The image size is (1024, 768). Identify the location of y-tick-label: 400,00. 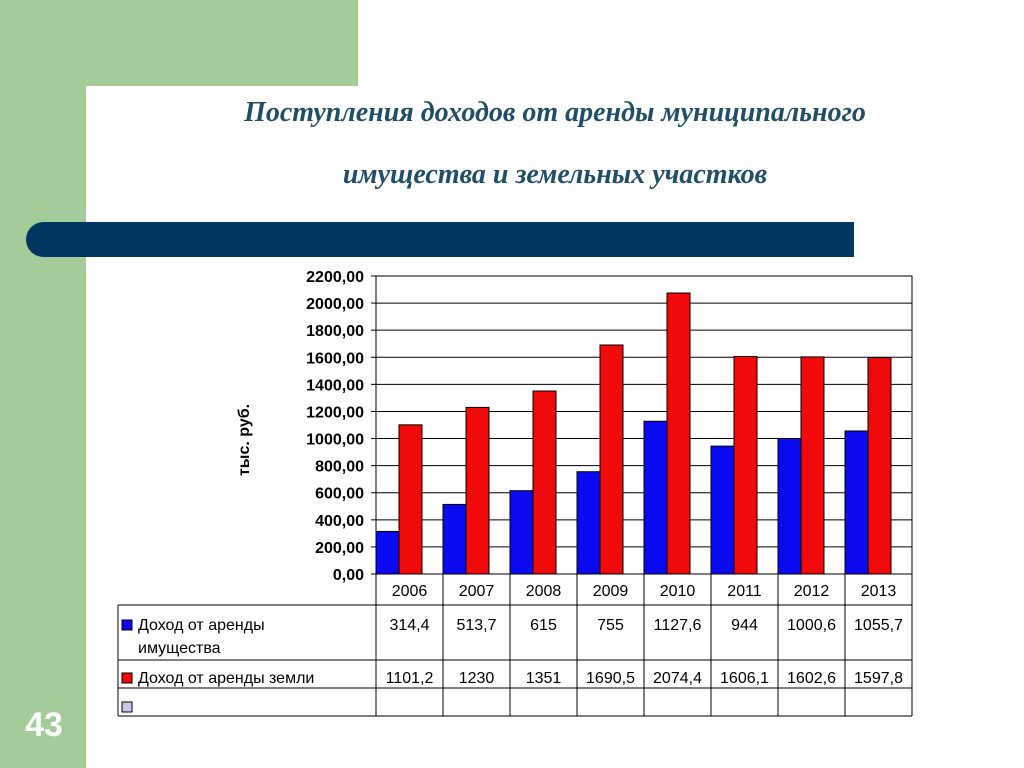
(339, 521).